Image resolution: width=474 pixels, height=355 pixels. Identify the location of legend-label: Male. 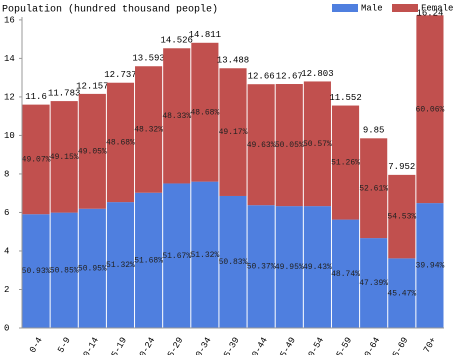
(372, 8).